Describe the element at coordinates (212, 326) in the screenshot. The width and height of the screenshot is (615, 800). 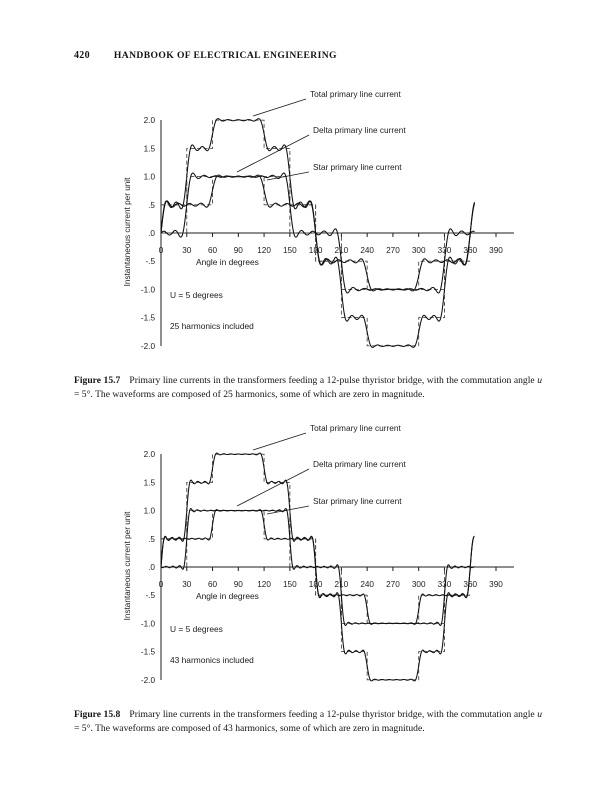
I see `harmonics-annotation: 25 harmonics included` at that location.